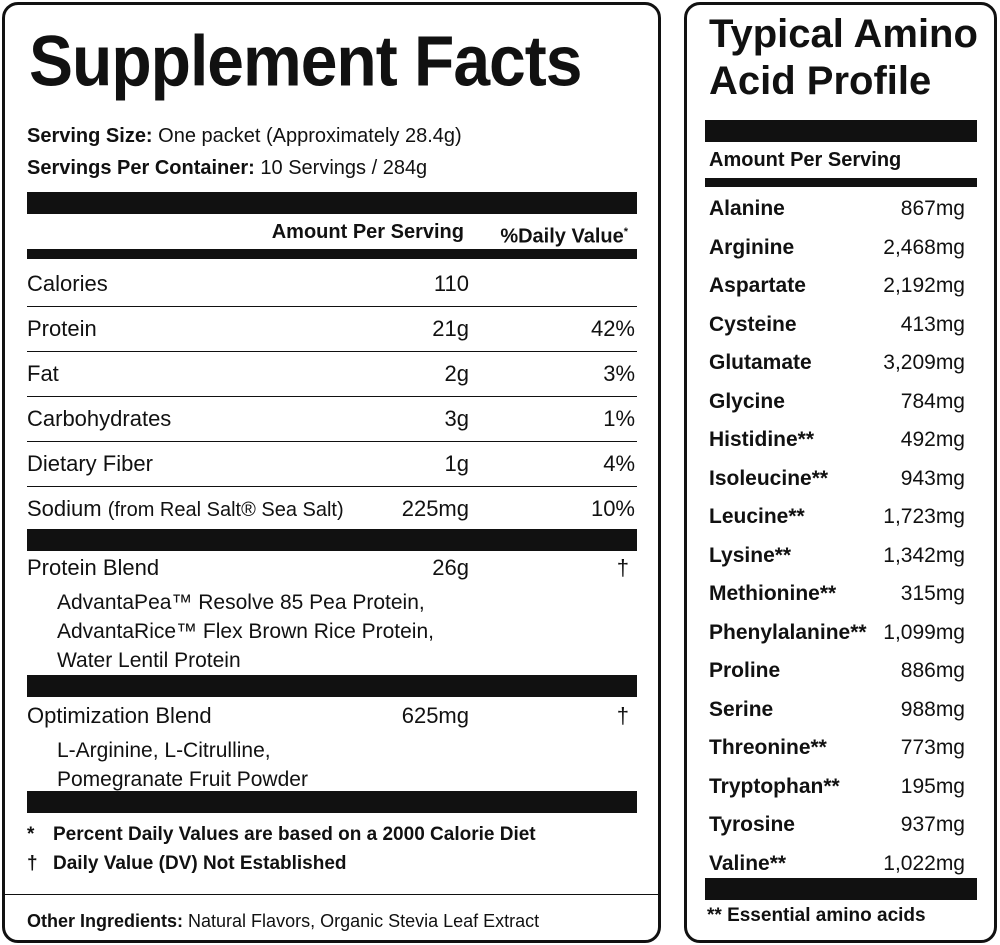 The image size is (1000, 945). What do you see at coordinates (837, 248) in the screenshot?
I see `amino-acid-row: Arginine 2,468mg` at bounding box center [837, 248].